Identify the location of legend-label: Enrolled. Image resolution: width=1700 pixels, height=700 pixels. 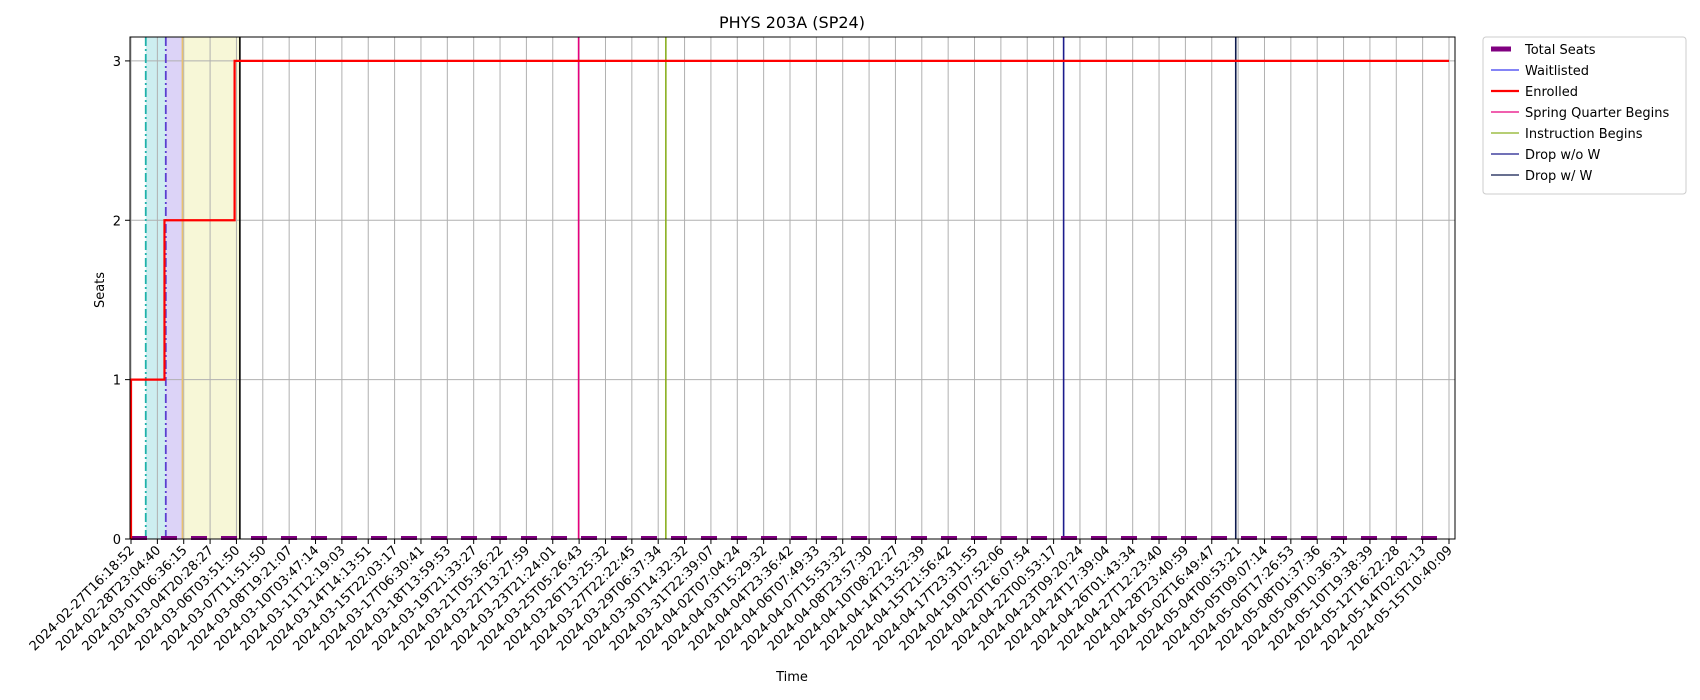
(1551, 92).